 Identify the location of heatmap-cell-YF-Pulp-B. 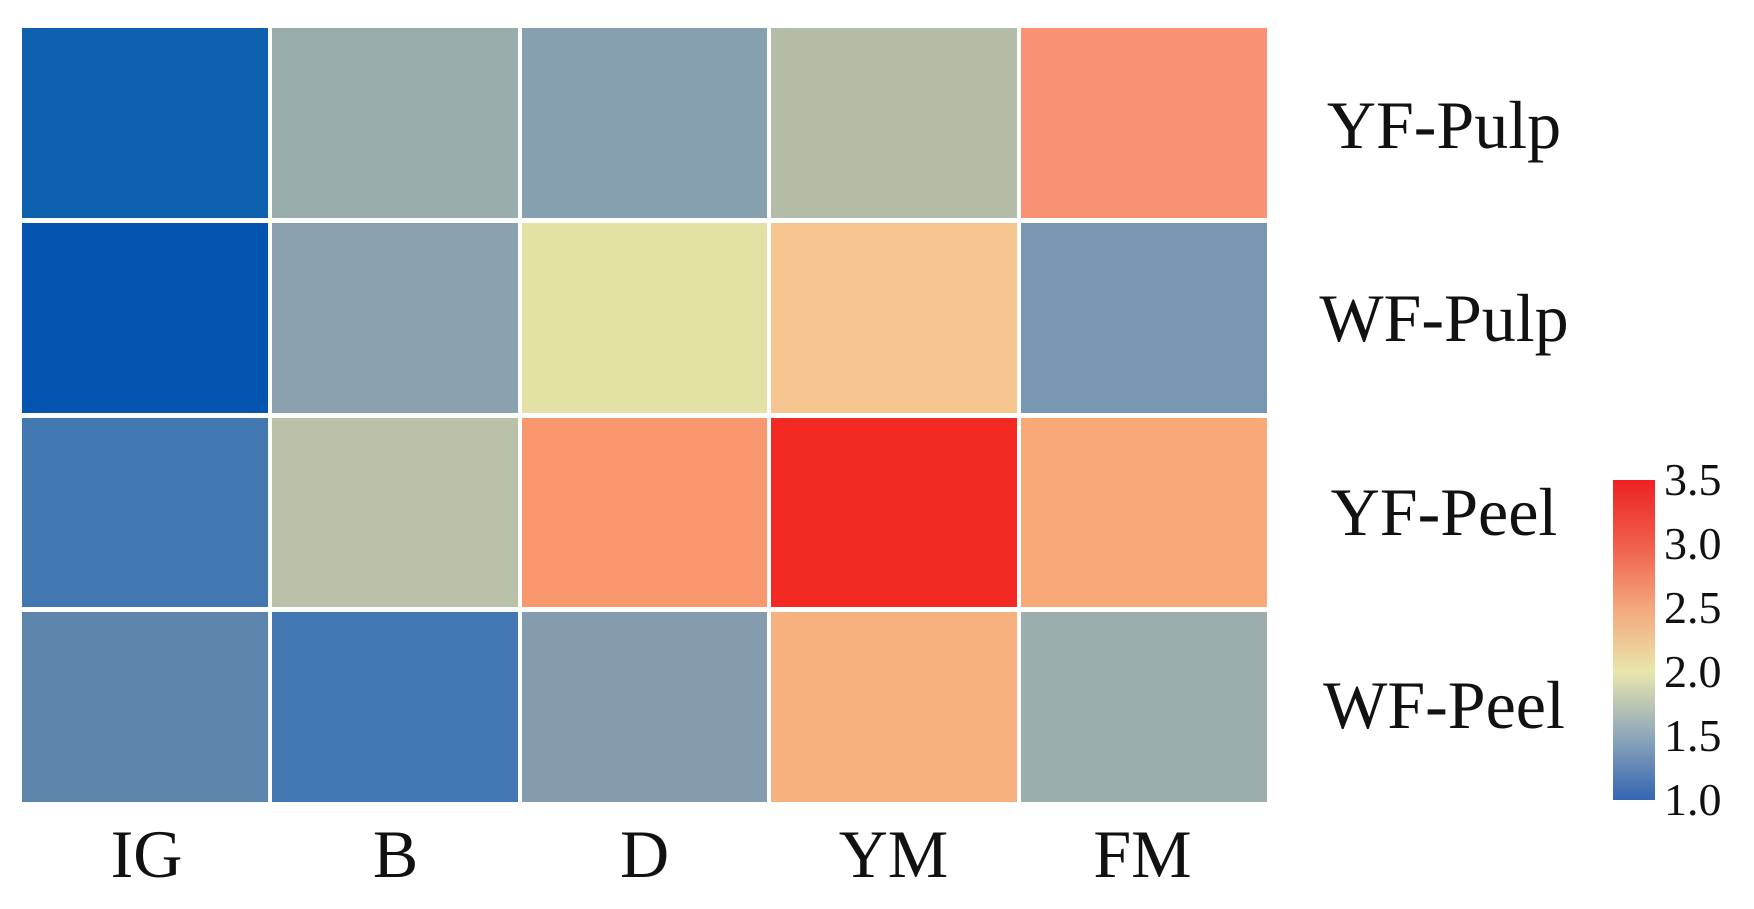
(394, 123).